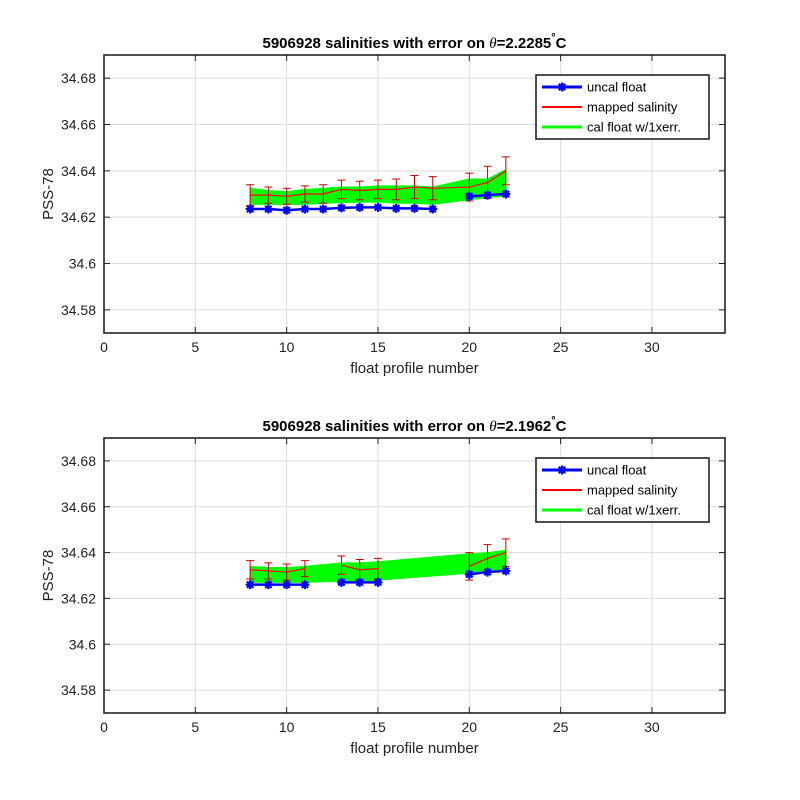 This screenshot has width=800, height=800. What do you see at coordinates (524, 426) in the screenshot?
I see `title-value: =2.1962` at bounding box center [524, 426].